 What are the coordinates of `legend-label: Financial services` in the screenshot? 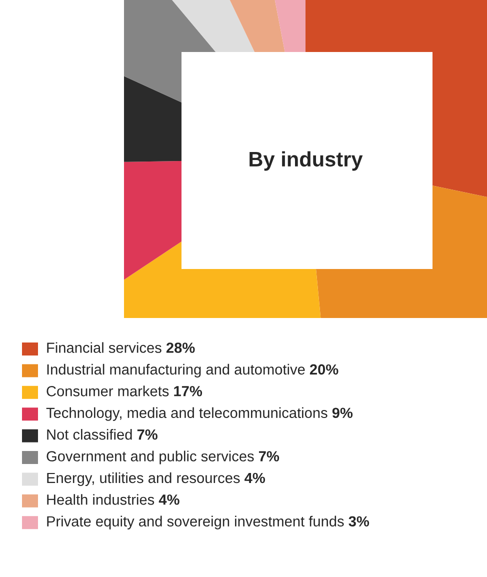 It's located at (104, 347).